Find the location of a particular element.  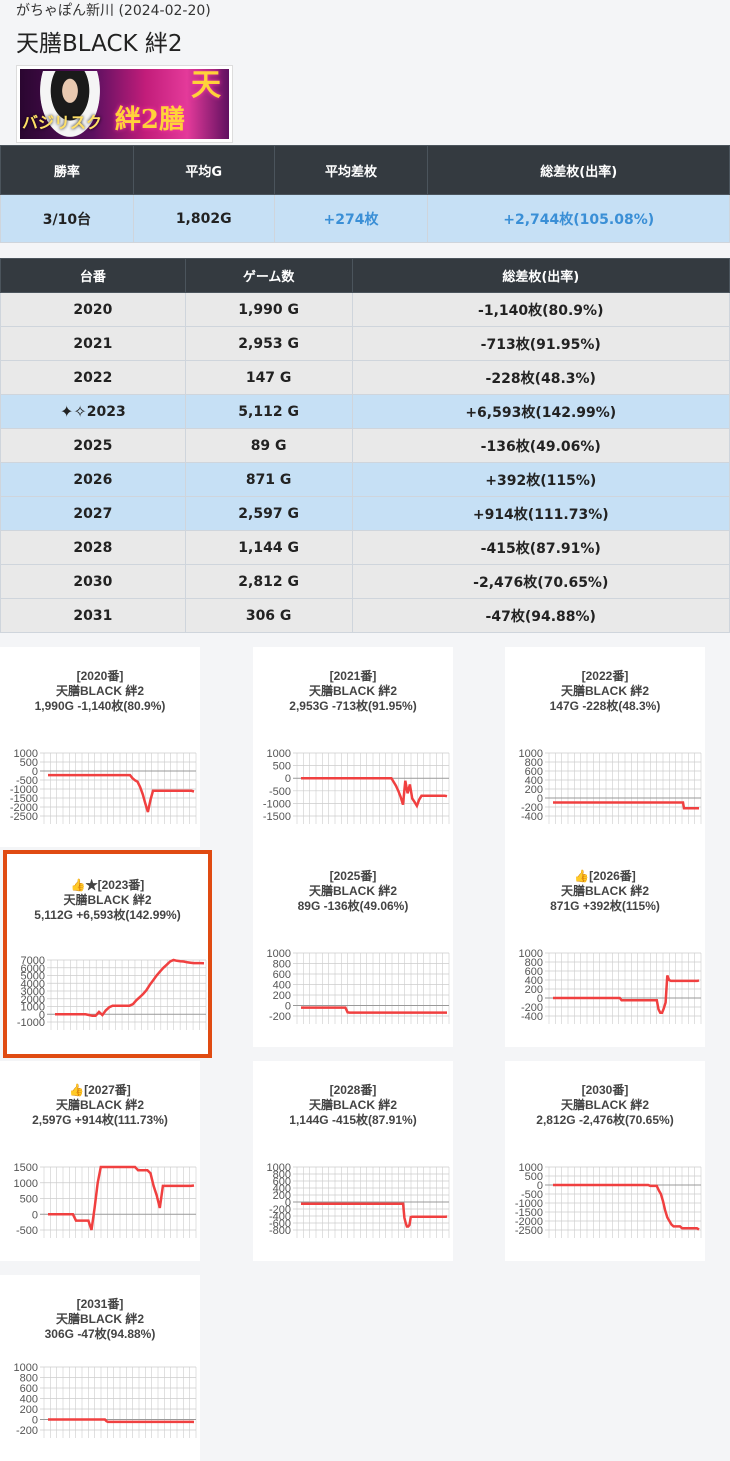

machine-number: 2020 is located at coordinates (93, 309).